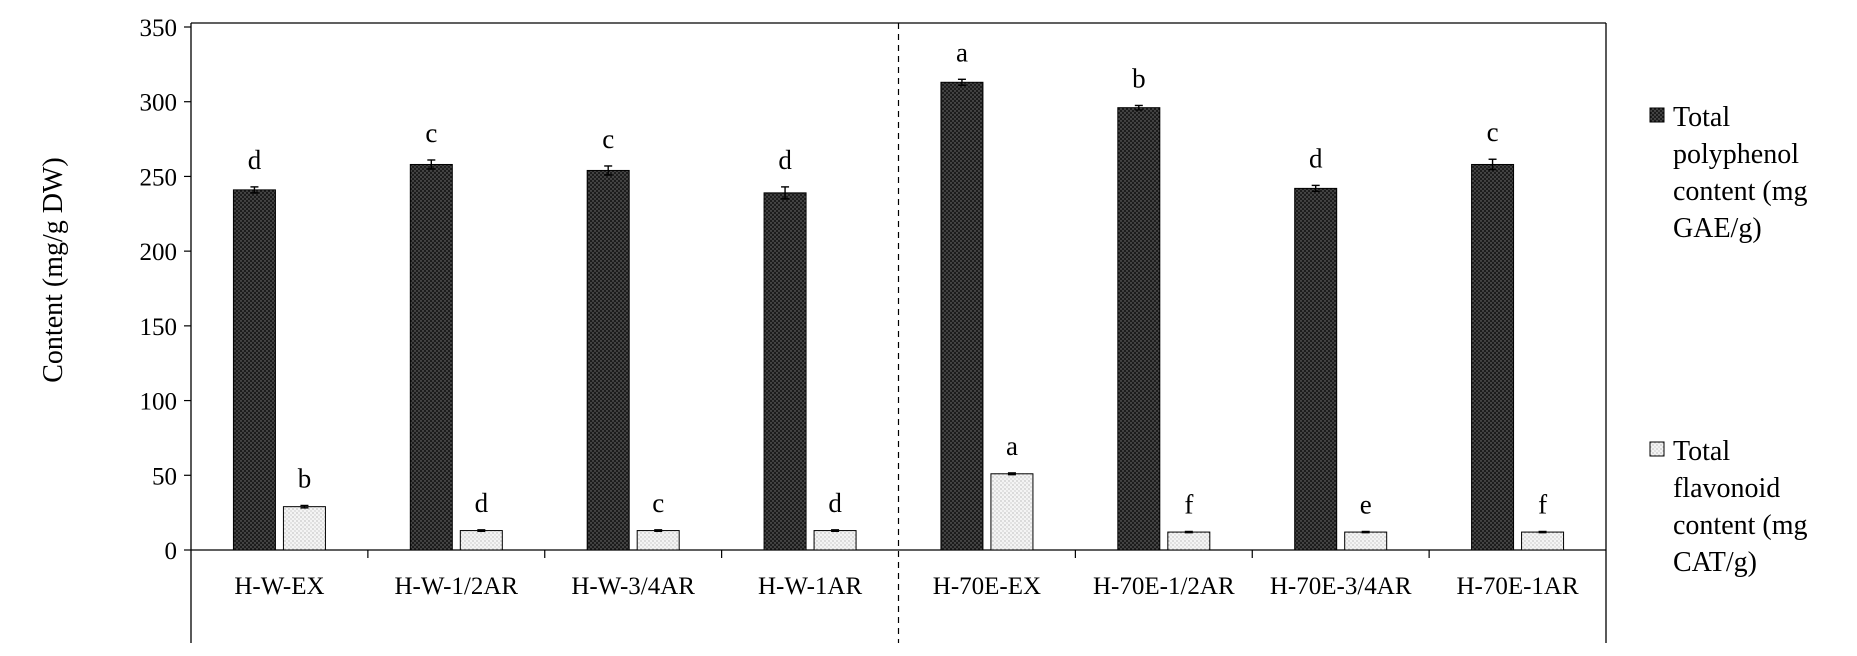 This screenshot has height=656, width=1857. I want to click on category-label: H-70E-1/2AR, so click(1164, 586).